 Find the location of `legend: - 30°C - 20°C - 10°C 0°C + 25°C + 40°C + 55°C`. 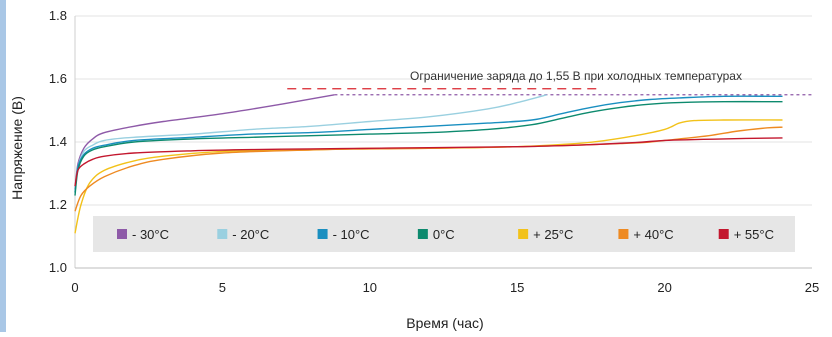

legend: - 30°C - 20°C - 10°C 0°C + 25°C + 40°C + 55°C is located at coordinates (444, 234).